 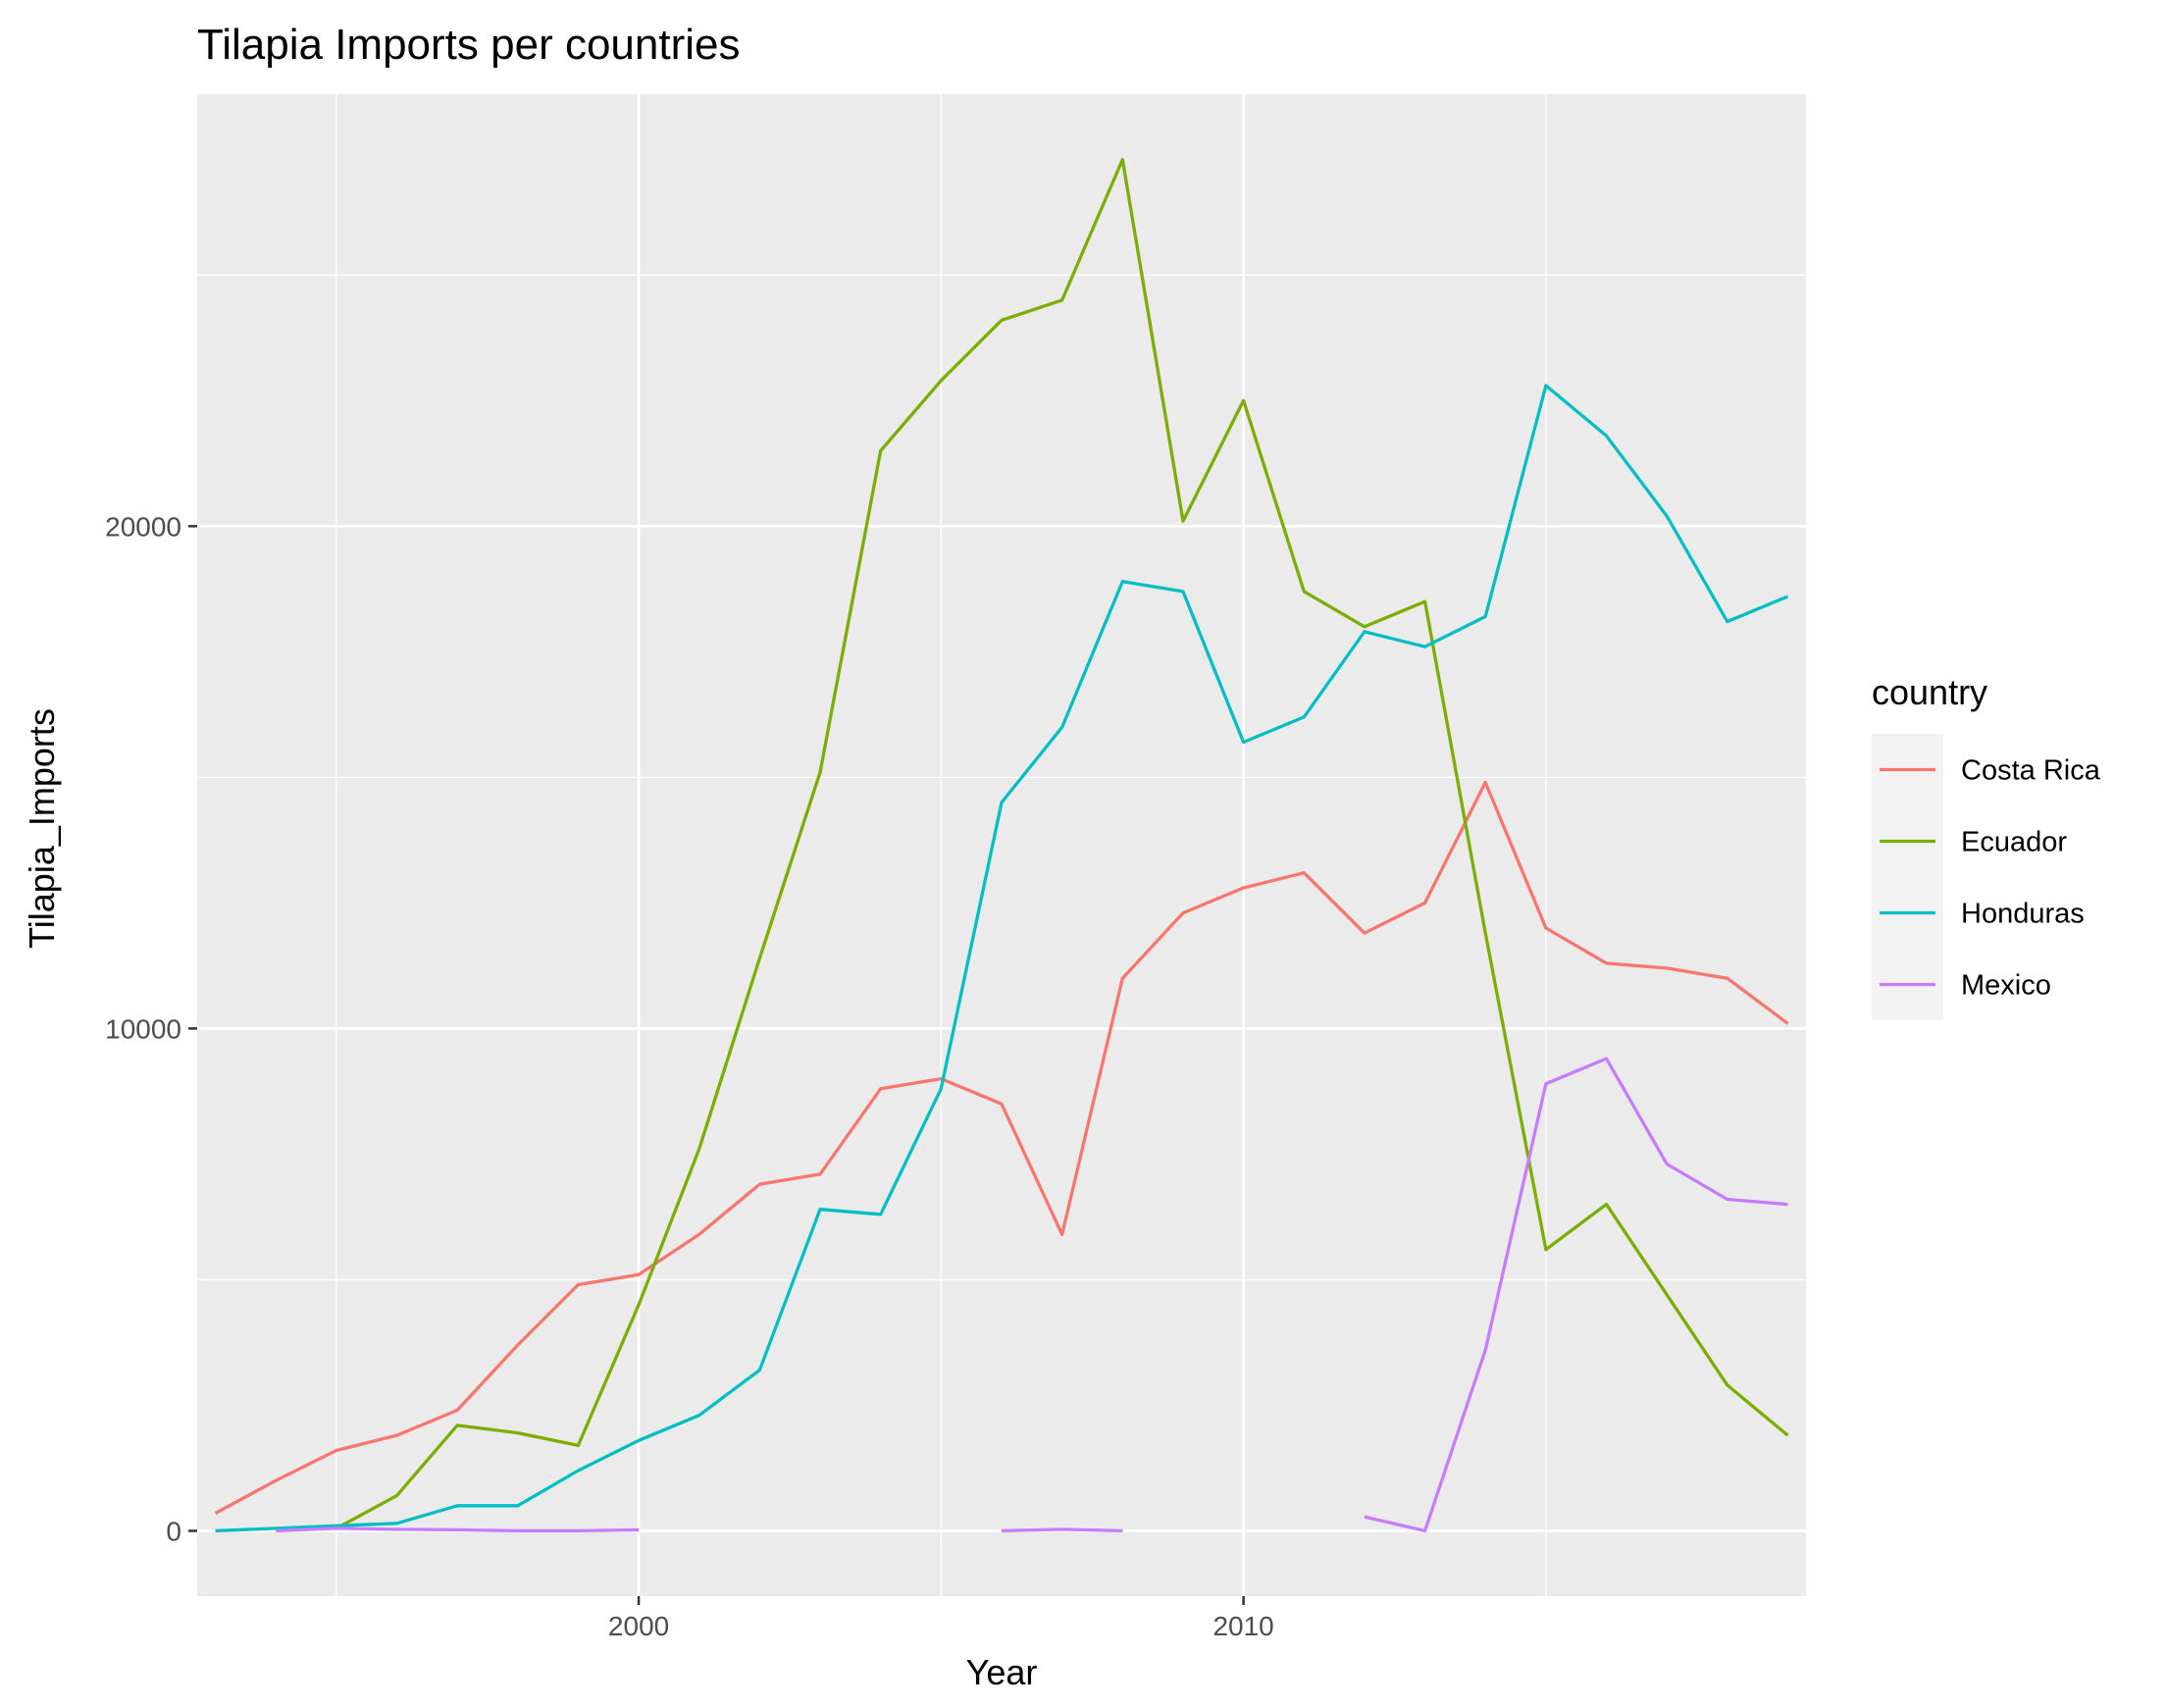 I want to click on x-tick-label: 2000, so click(x=638, y=1626).